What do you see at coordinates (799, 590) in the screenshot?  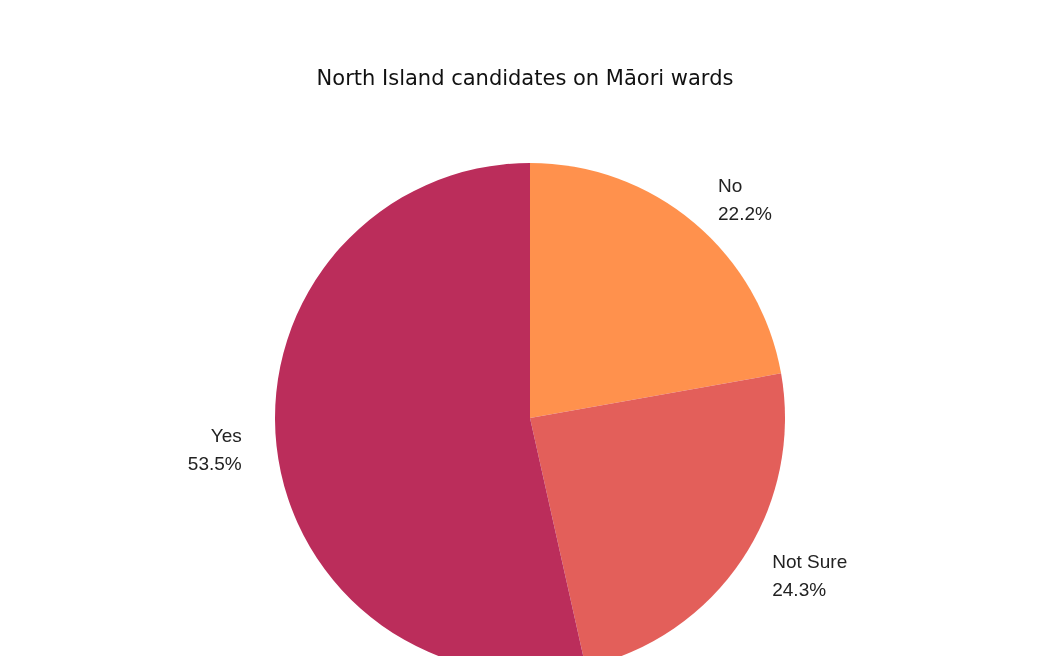 I see `data-label: 24.3%` at bounding box center [799, 590].